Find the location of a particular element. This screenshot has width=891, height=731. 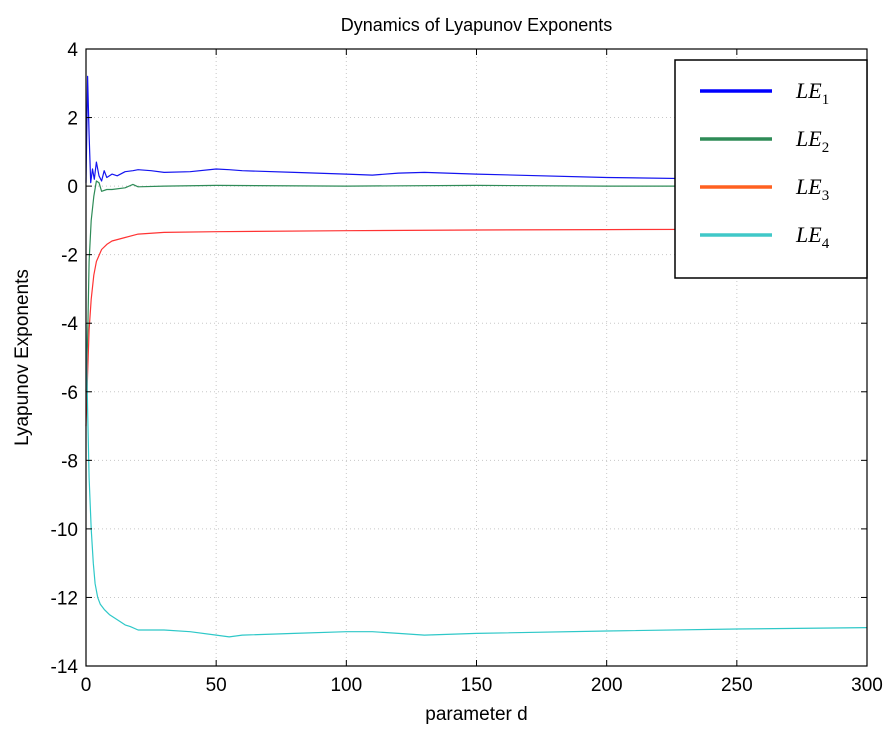

y-tick-label: -8 is located at coordinates (69, 461).